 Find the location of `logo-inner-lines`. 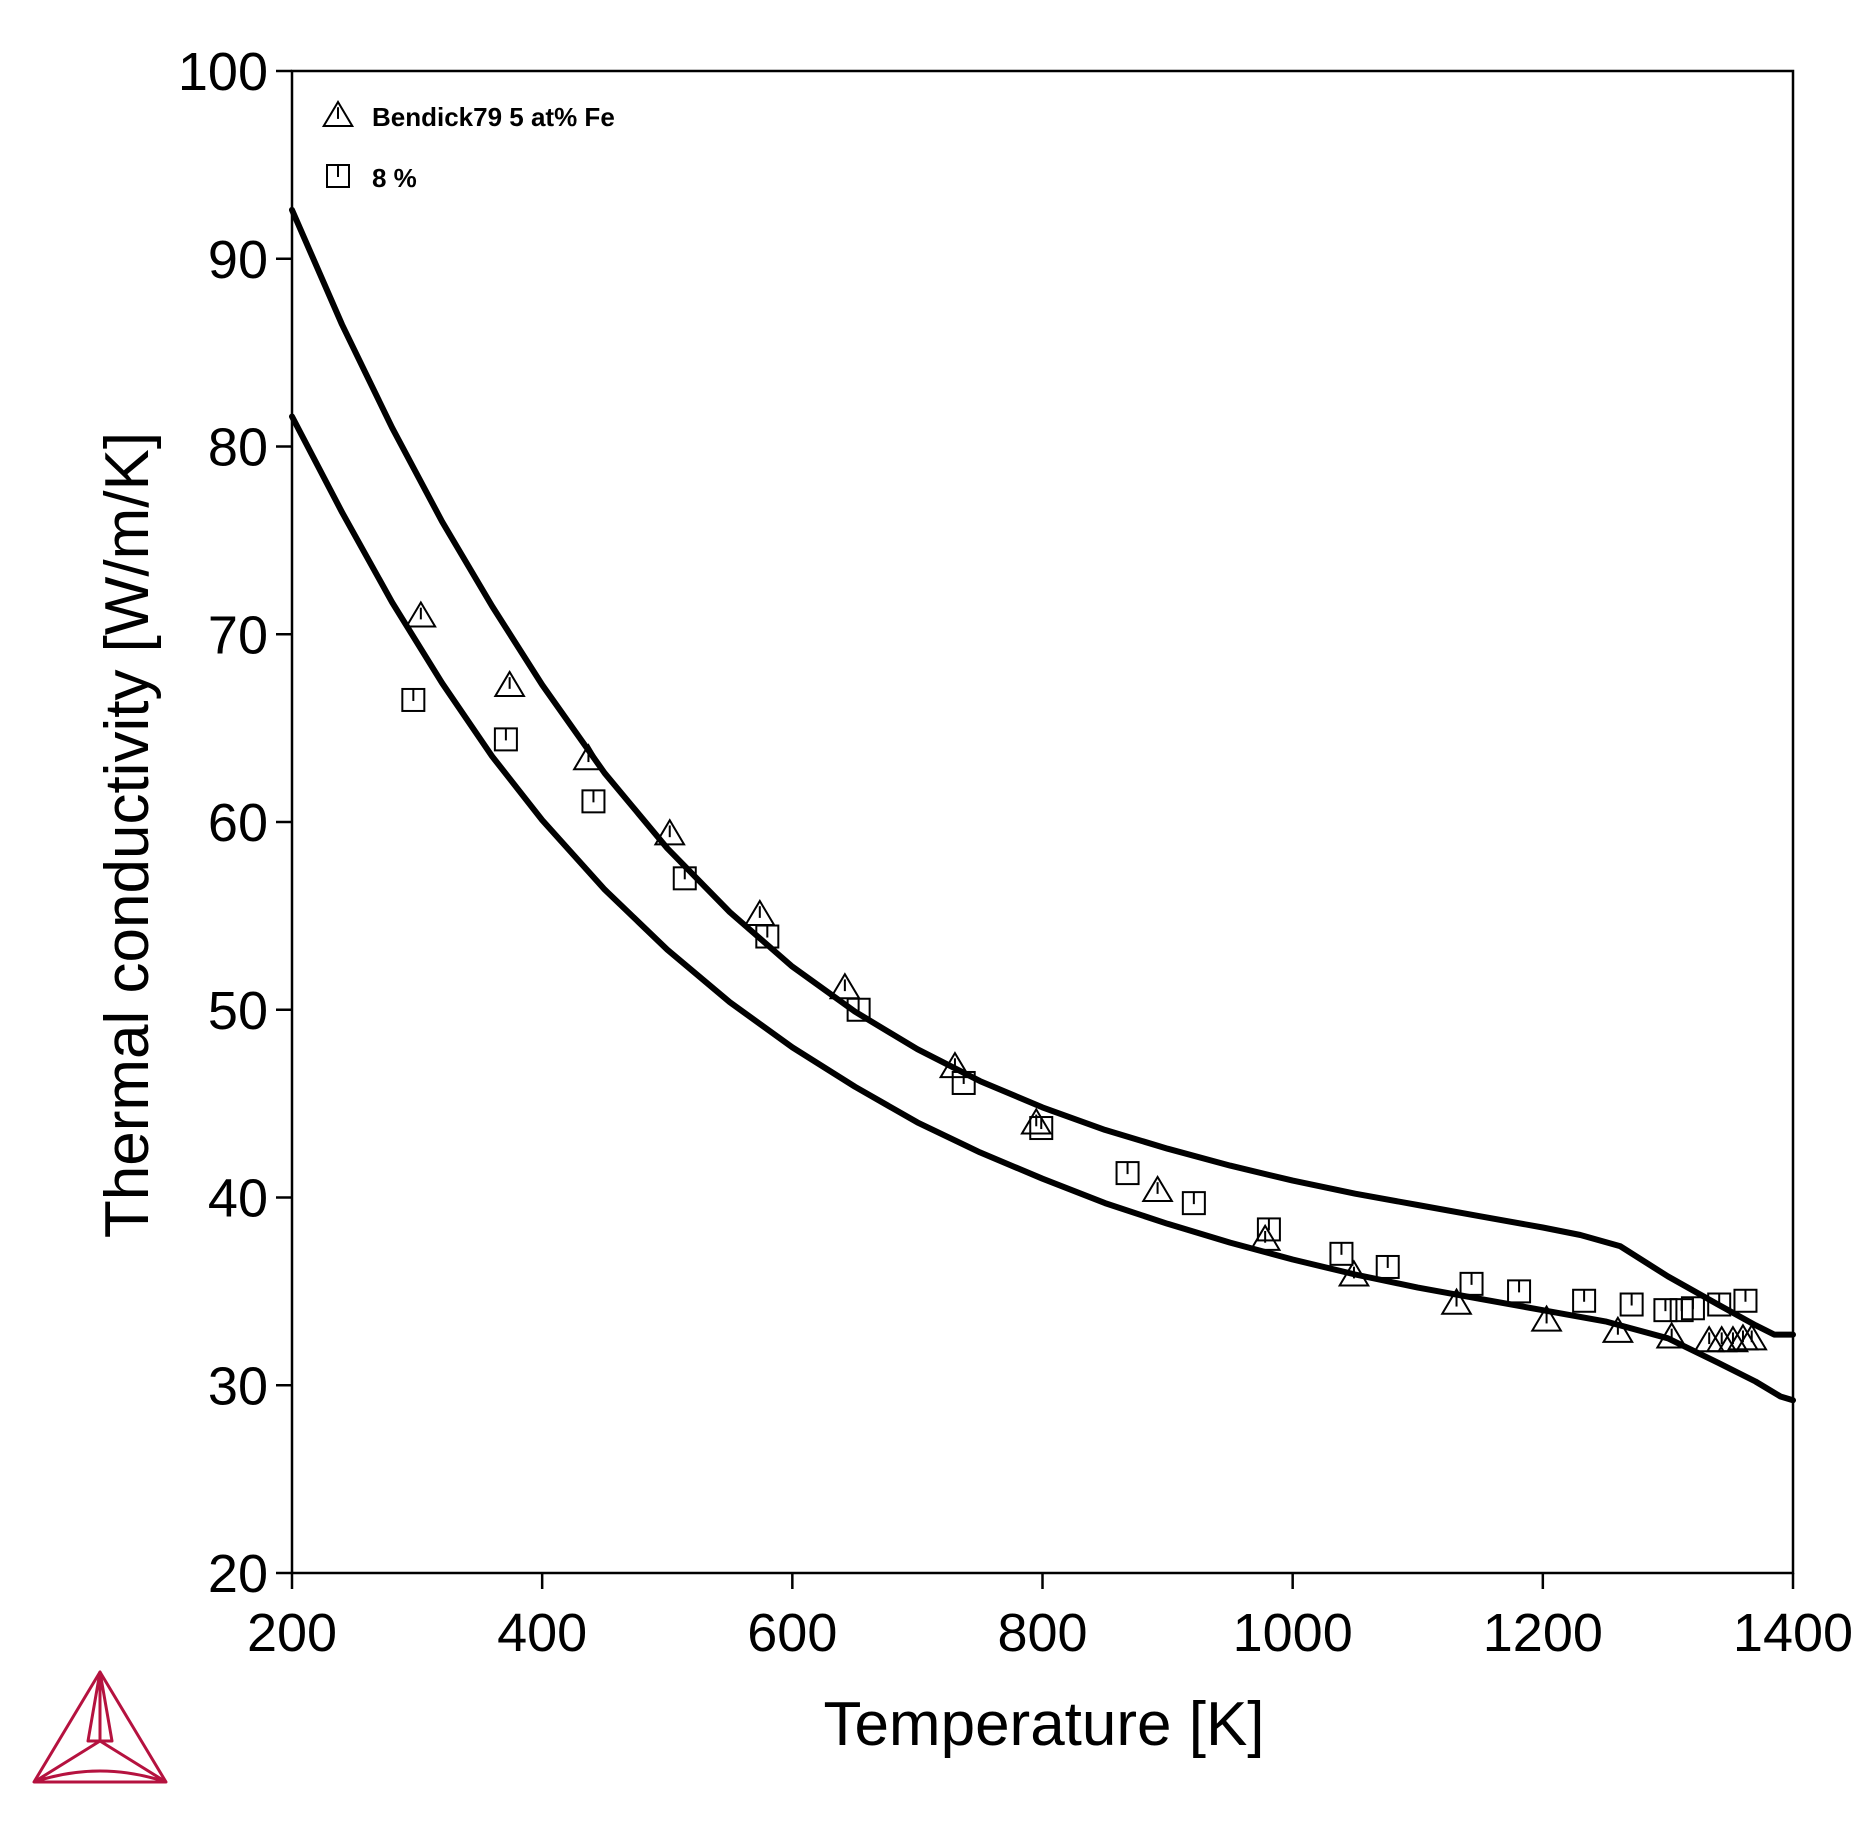

logo-inner-lines is located at coordinates (100, 1728).